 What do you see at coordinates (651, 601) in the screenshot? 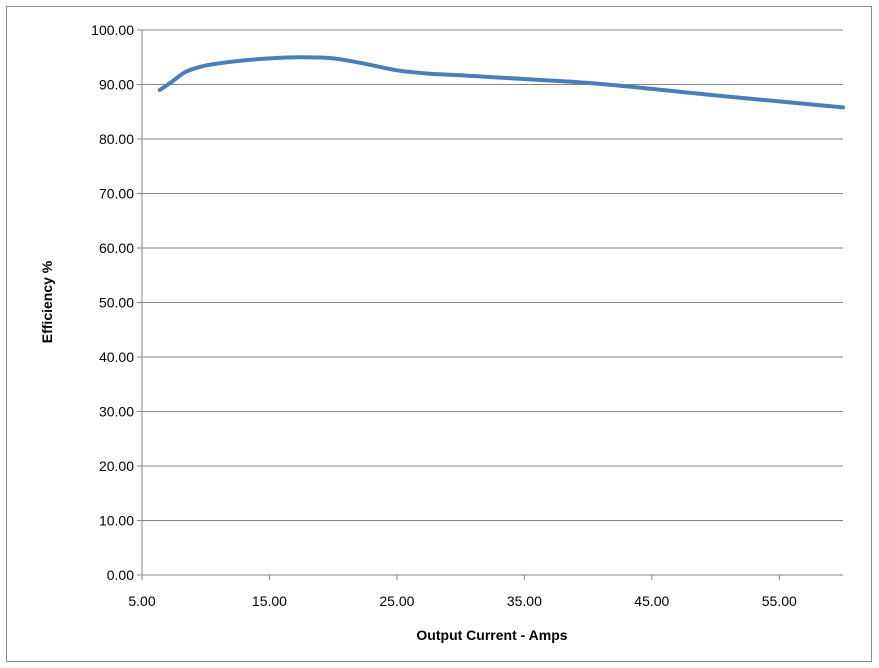
I see `x-tick-label: 45.00` at bounding box center [651, 601].